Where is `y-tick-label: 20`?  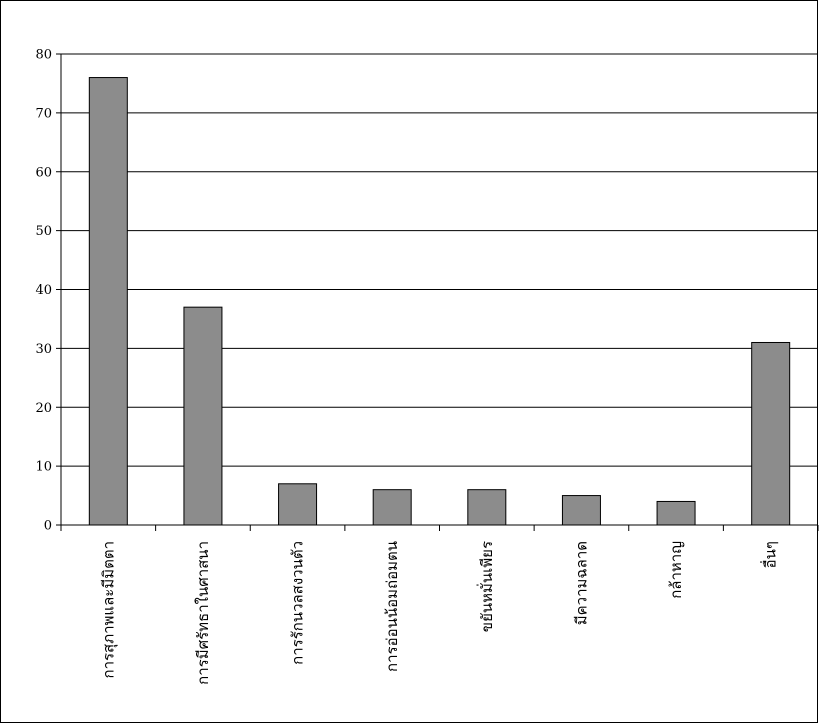 y-tick-label: 20 is located at coordinates (43, 408).